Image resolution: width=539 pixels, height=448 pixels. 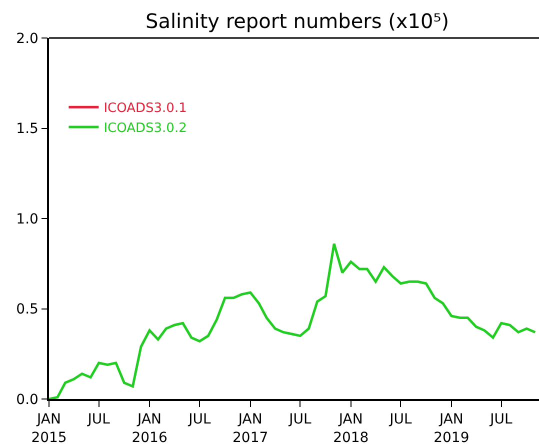 What do you see at coordinates (27, 38) in the screenshot?
I see `y-tick-label: 2.0` at bounding box center [27, 38].